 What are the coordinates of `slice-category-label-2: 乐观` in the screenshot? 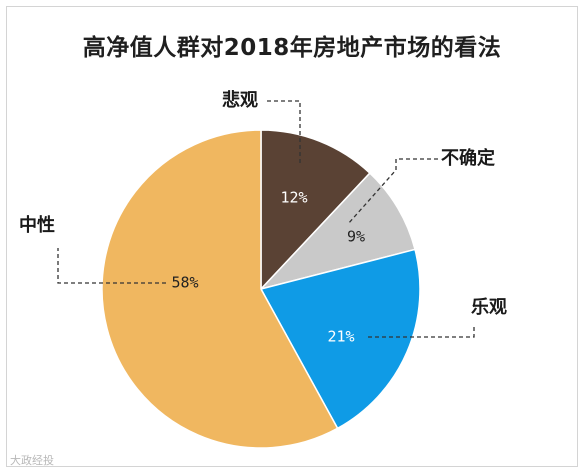 It's located at (489, 307).